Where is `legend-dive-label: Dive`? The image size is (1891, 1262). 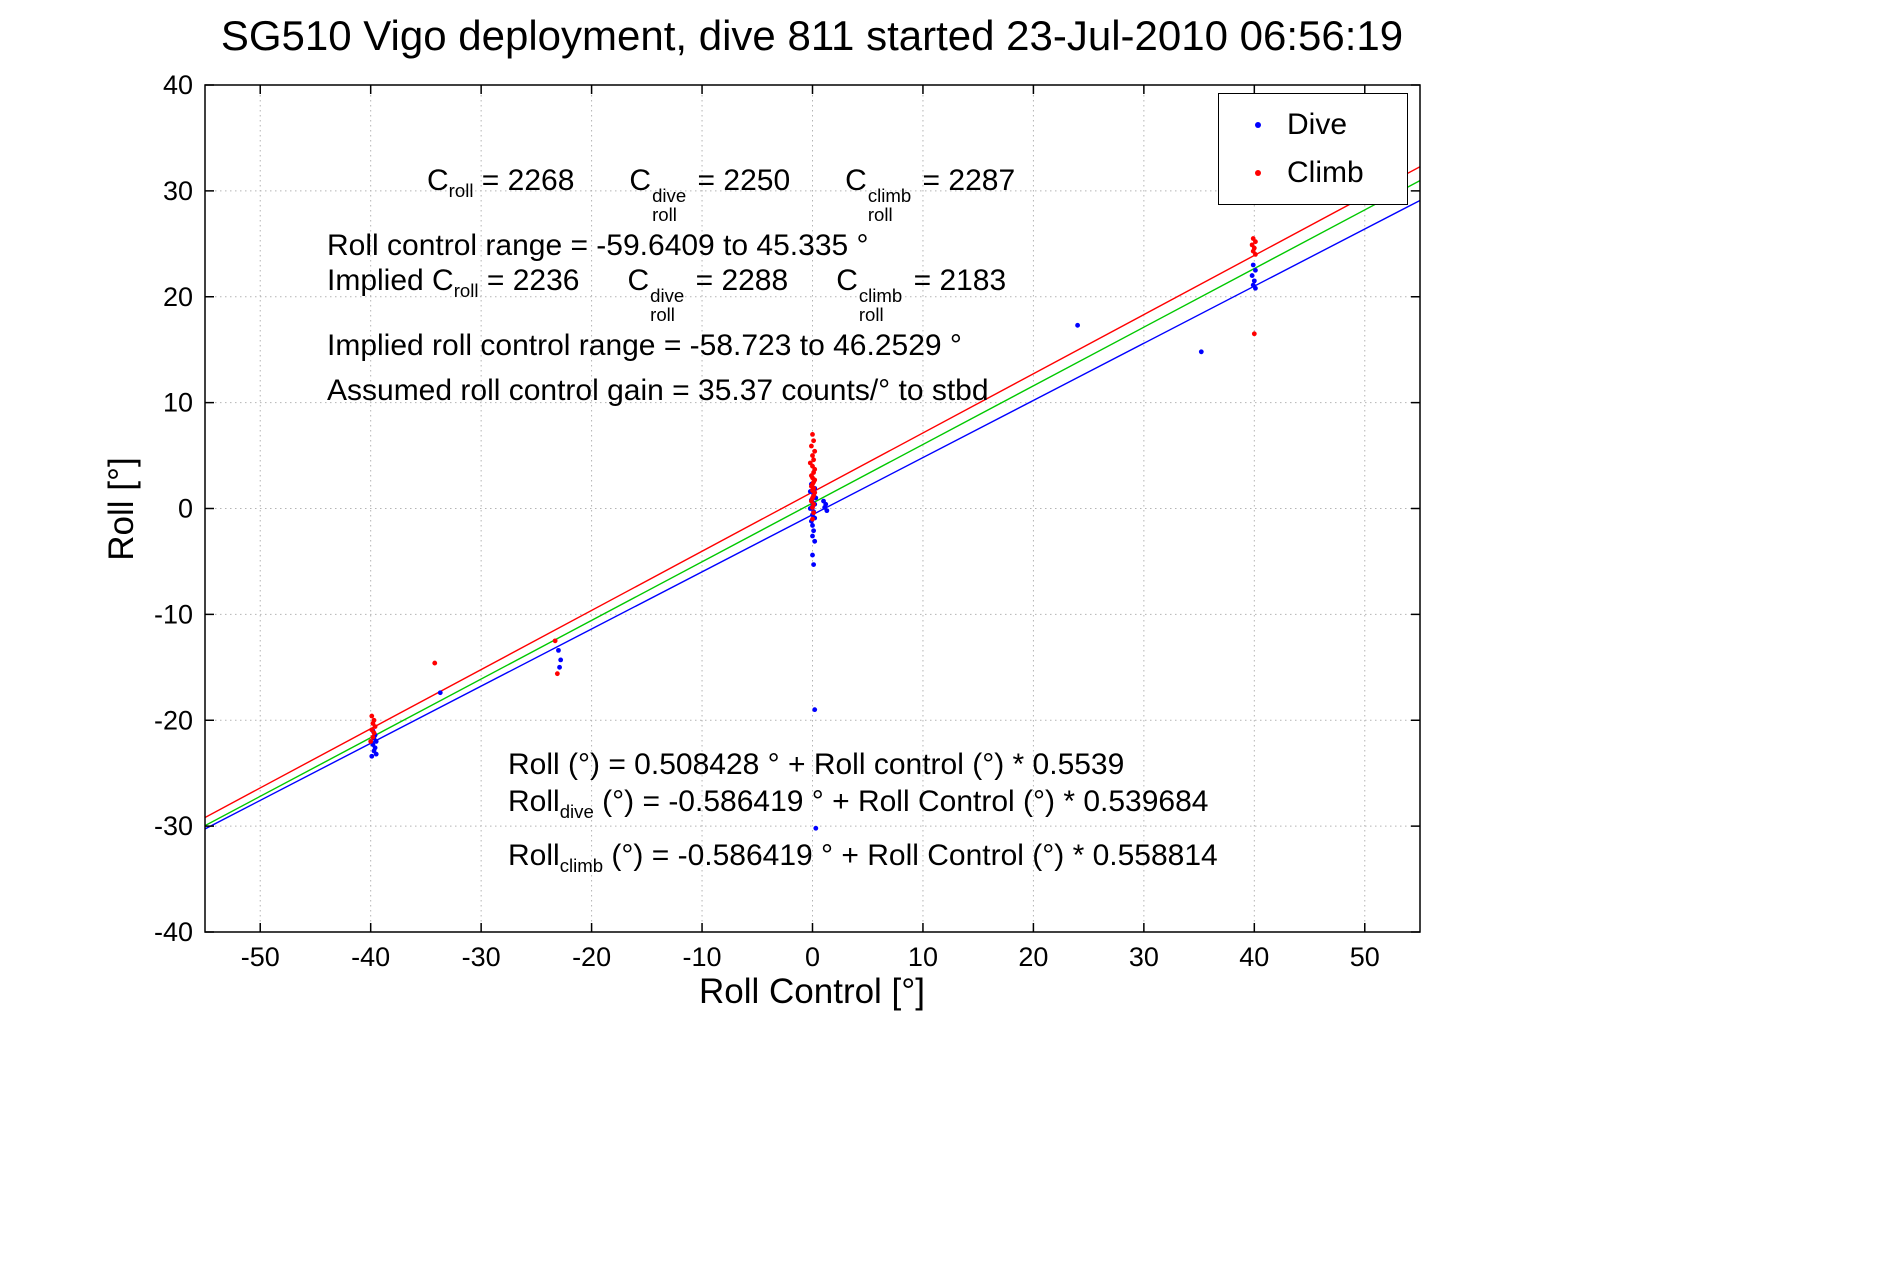
legend-dive-label: Dive is located at coordinates (1317, 124).